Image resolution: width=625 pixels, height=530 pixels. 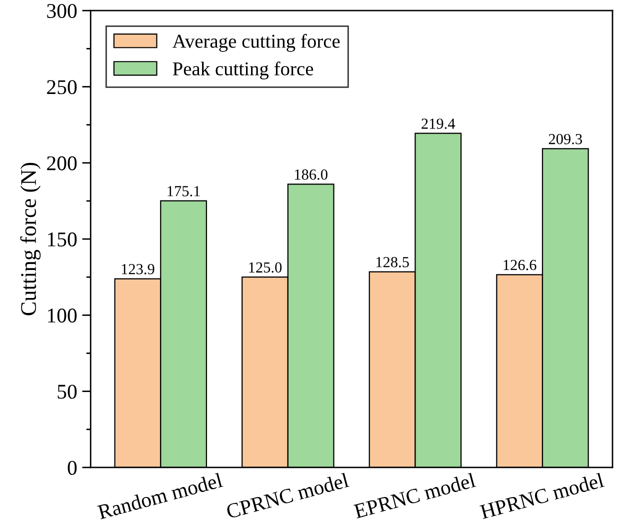 What do you see at coordinates (565, 139) in the screenshot?
I see `data-label: 209.3` at bounding box center [565, 139].